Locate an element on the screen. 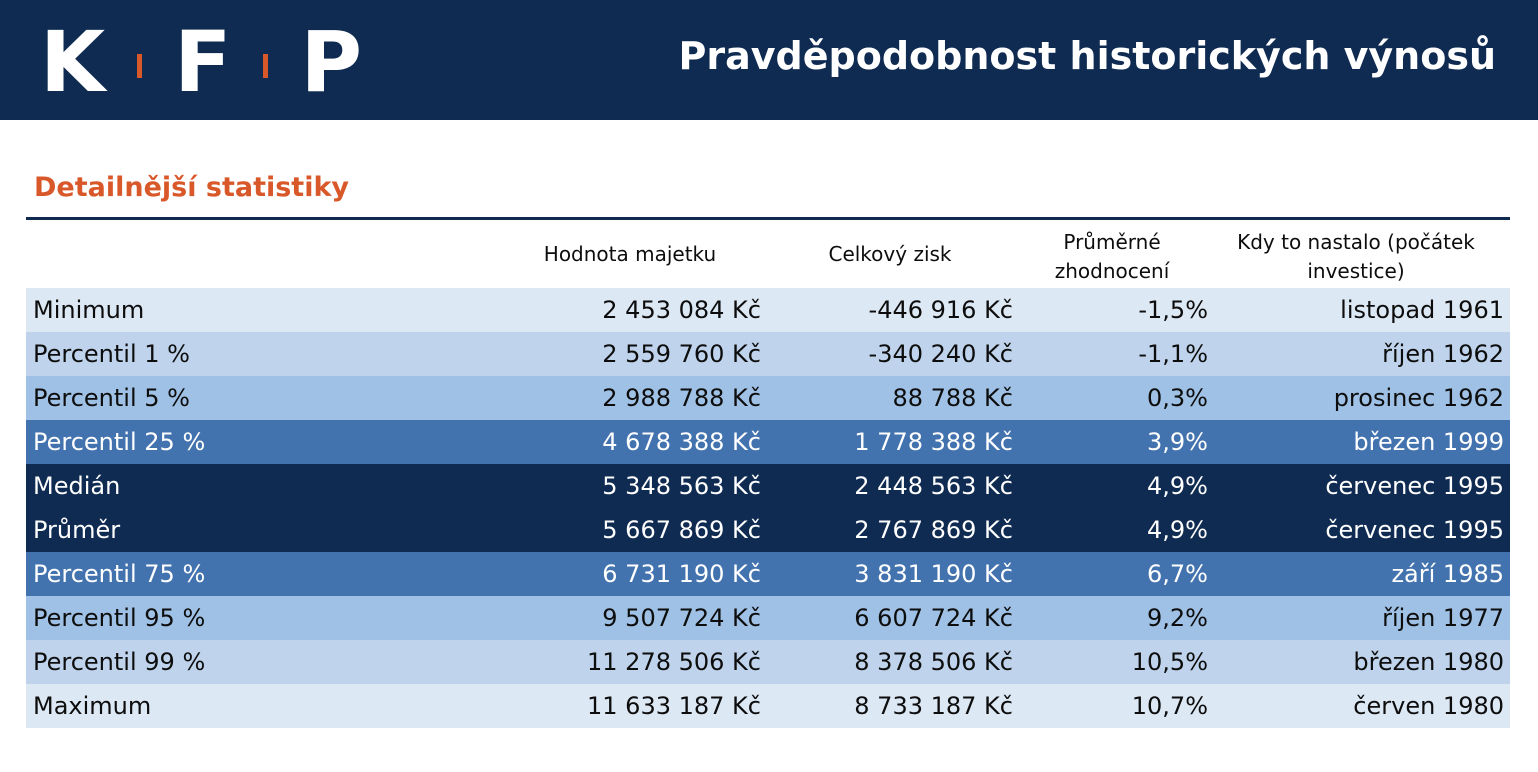 Image resolution: width=1538 pixels, height=772 pixels. column-header-line: Průměrné is located at coordinates (1112, 242).